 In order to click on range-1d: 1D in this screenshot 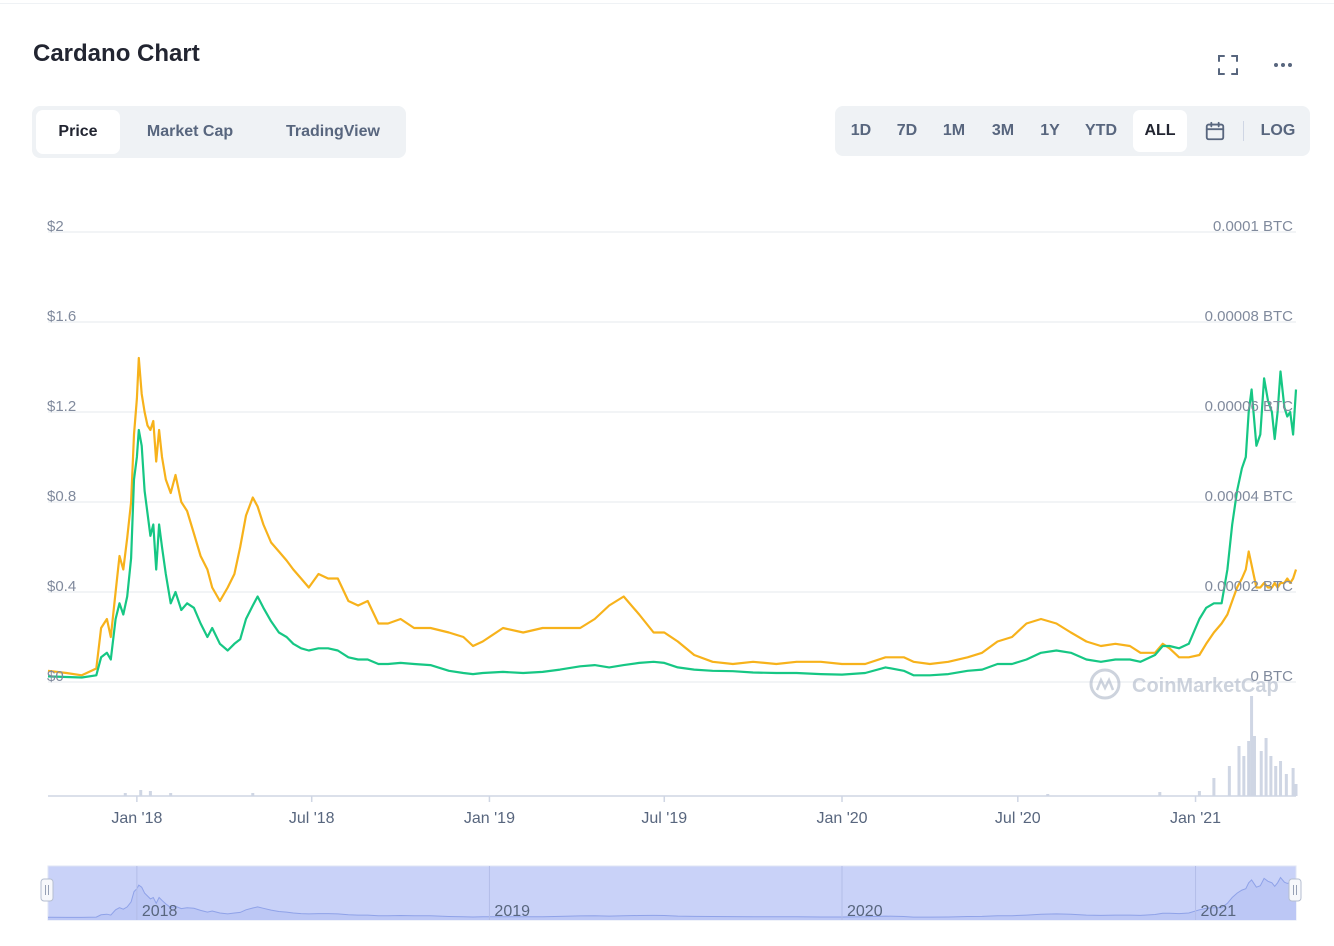, I will do `click(861, 130)`.